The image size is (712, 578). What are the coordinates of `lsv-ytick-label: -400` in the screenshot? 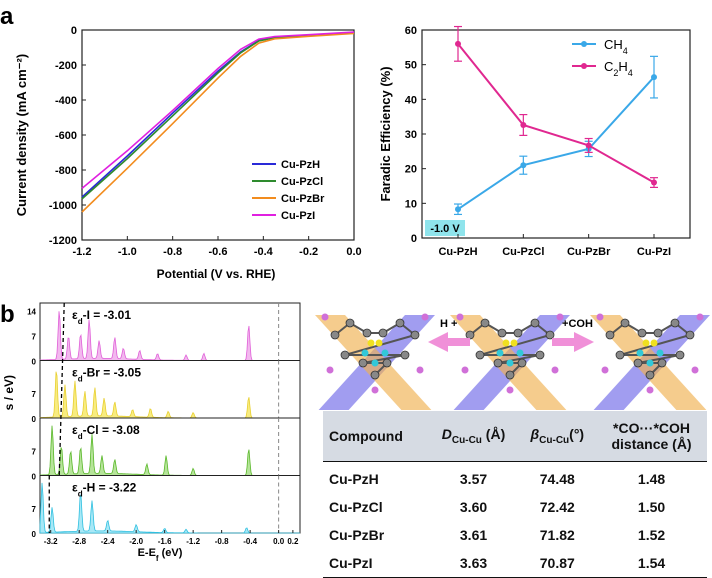 It's located at (66, 101).